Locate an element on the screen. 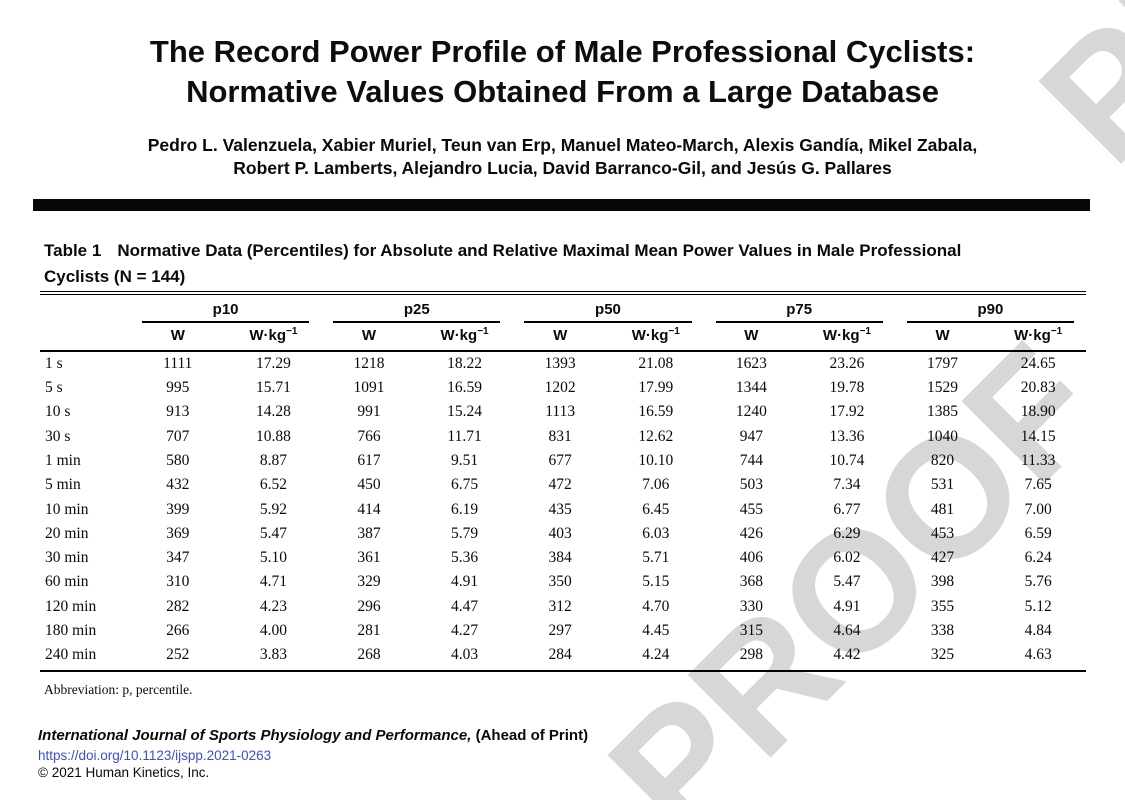 The image size is (1125, 800). cell-value: 18.90 is located at coordinates (1038, 412).